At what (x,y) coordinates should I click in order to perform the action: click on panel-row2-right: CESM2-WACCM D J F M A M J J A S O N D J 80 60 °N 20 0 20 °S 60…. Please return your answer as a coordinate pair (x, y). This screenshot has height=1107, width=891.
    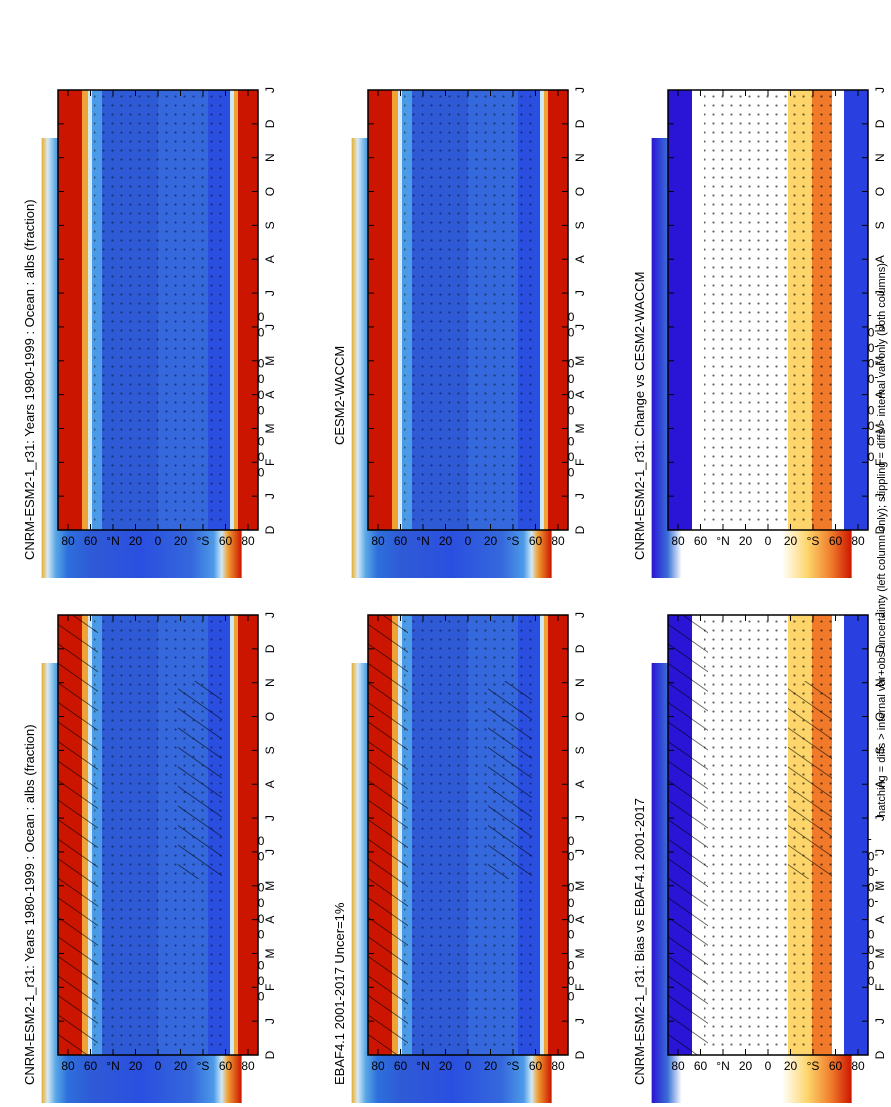
    Looking at the image, I should click on (459, 332).